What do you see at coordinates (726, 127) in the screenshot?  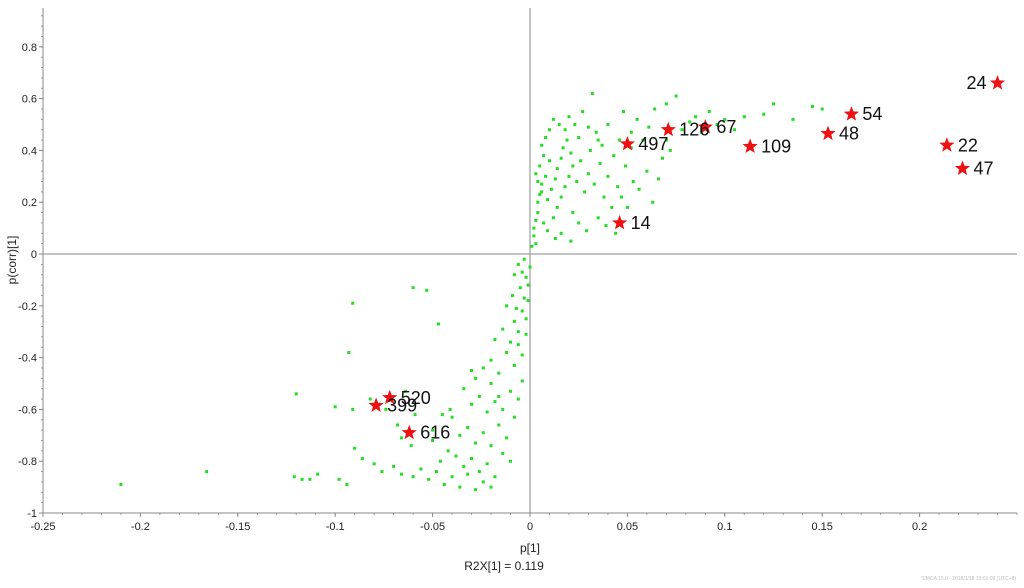 I see `highlighted-point-label: 67` at bounding box center [726, 127].